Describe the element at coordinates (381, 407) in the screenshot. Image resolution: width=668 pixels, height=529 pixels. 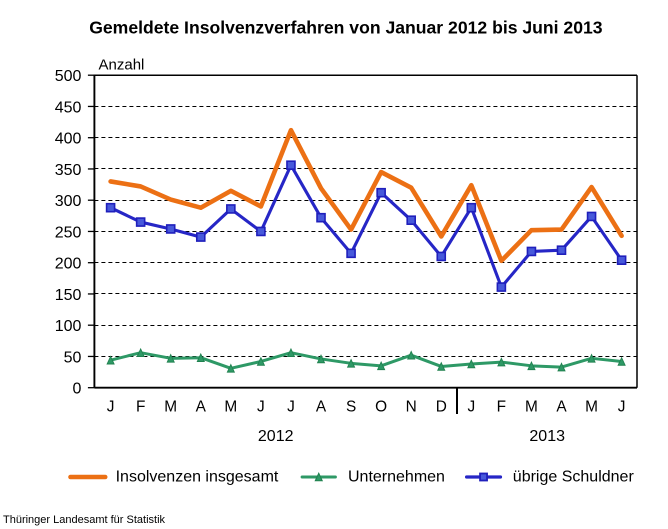
I see `svg-text: O` at that location.